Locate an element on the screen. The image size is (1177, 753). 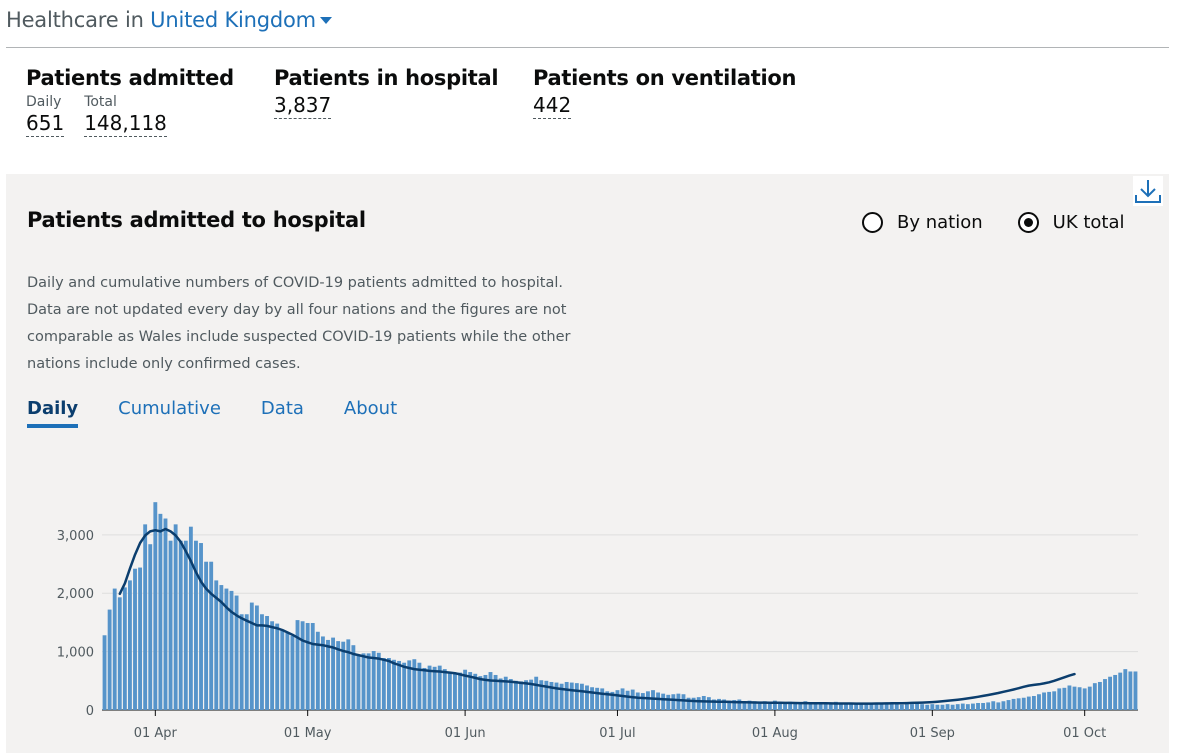
location-selector: United Kingdom is located at coordinates (241, 20).